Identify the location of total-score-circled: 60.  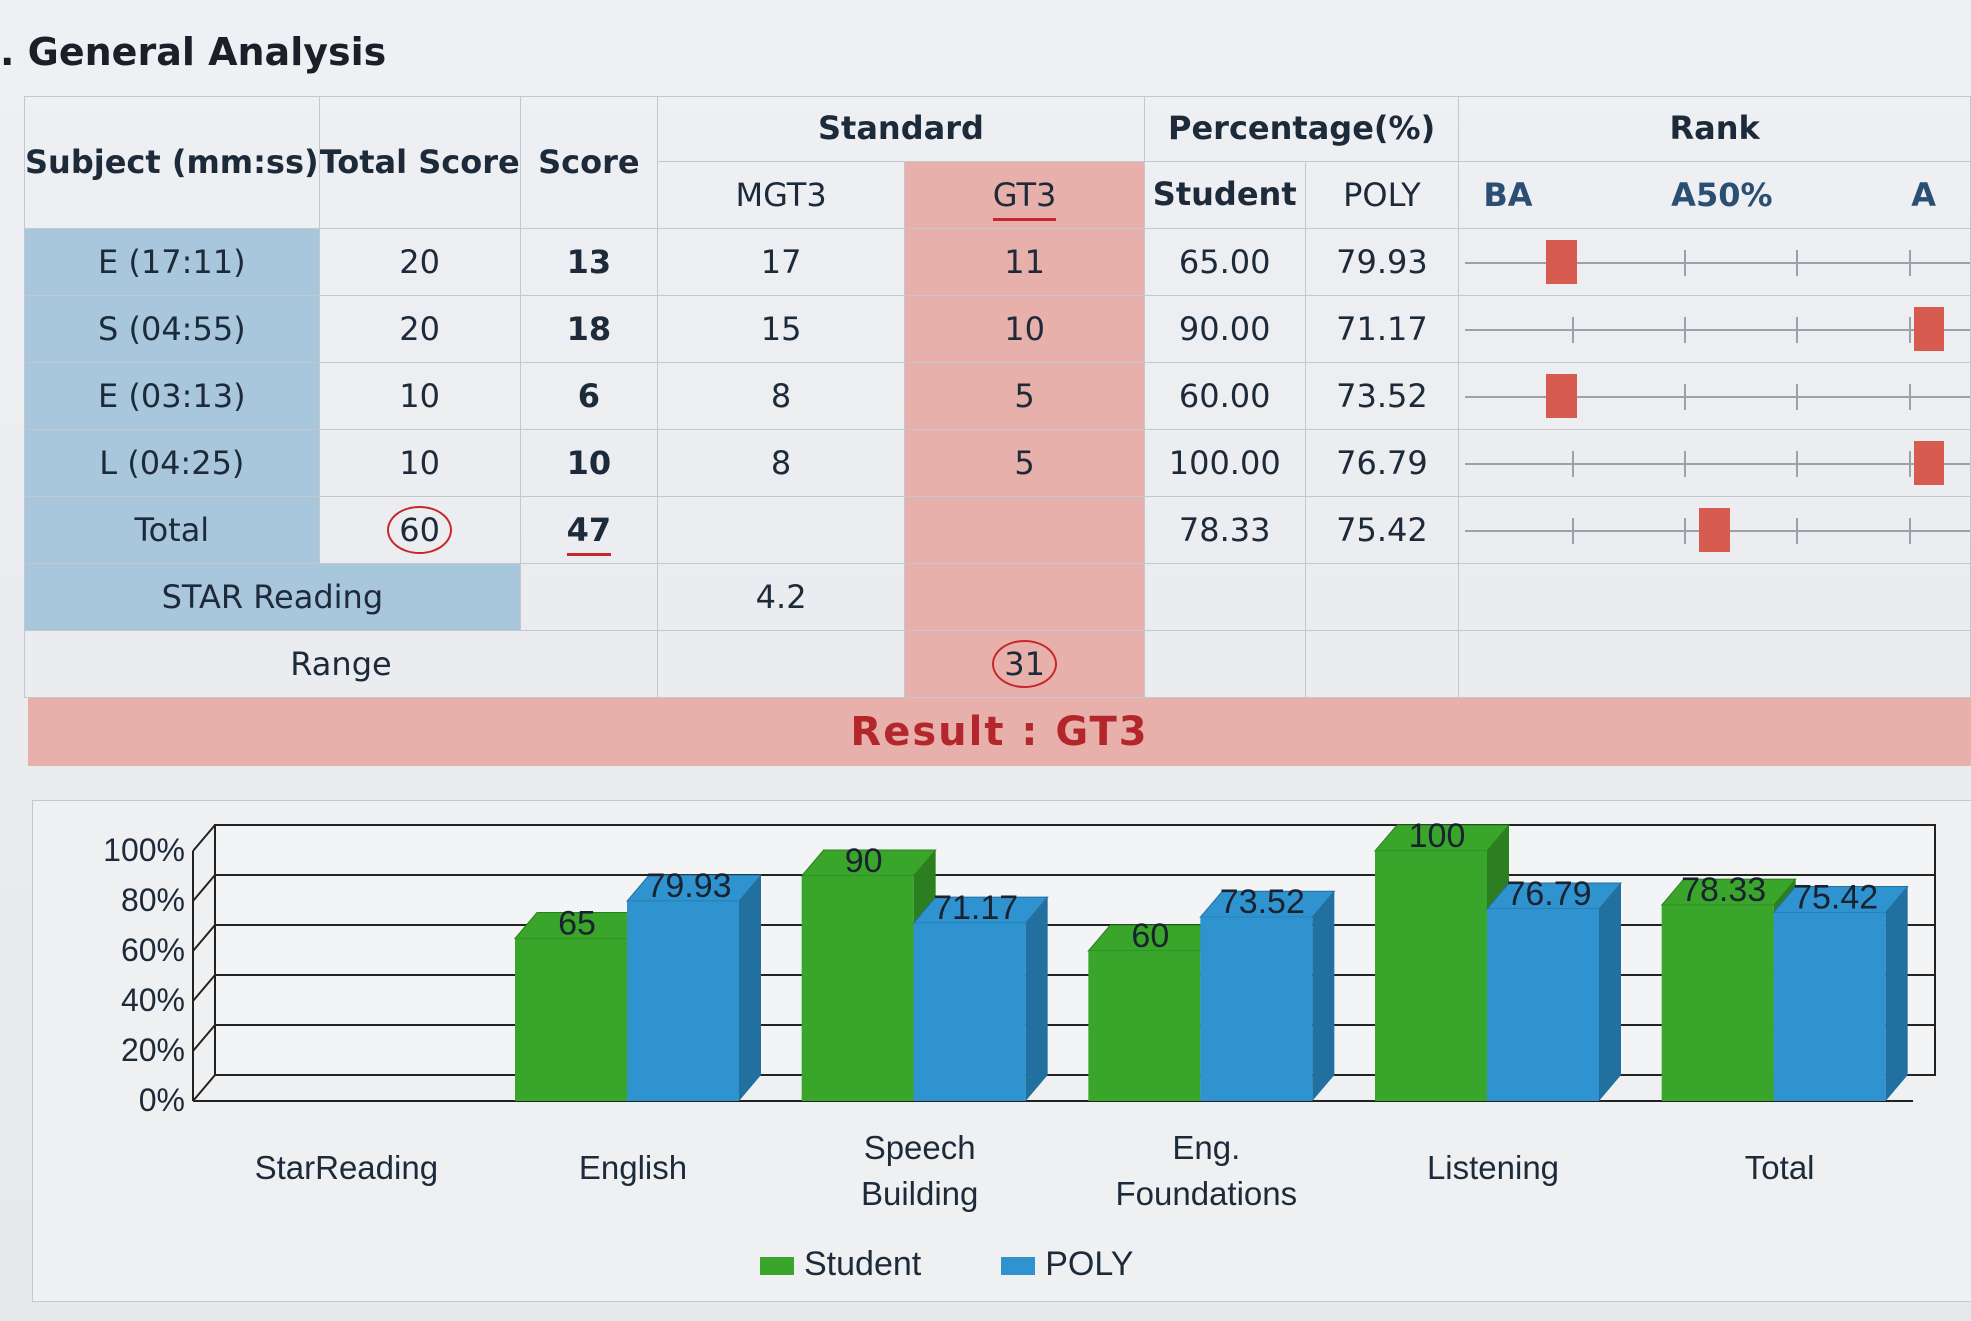
(420, 530).